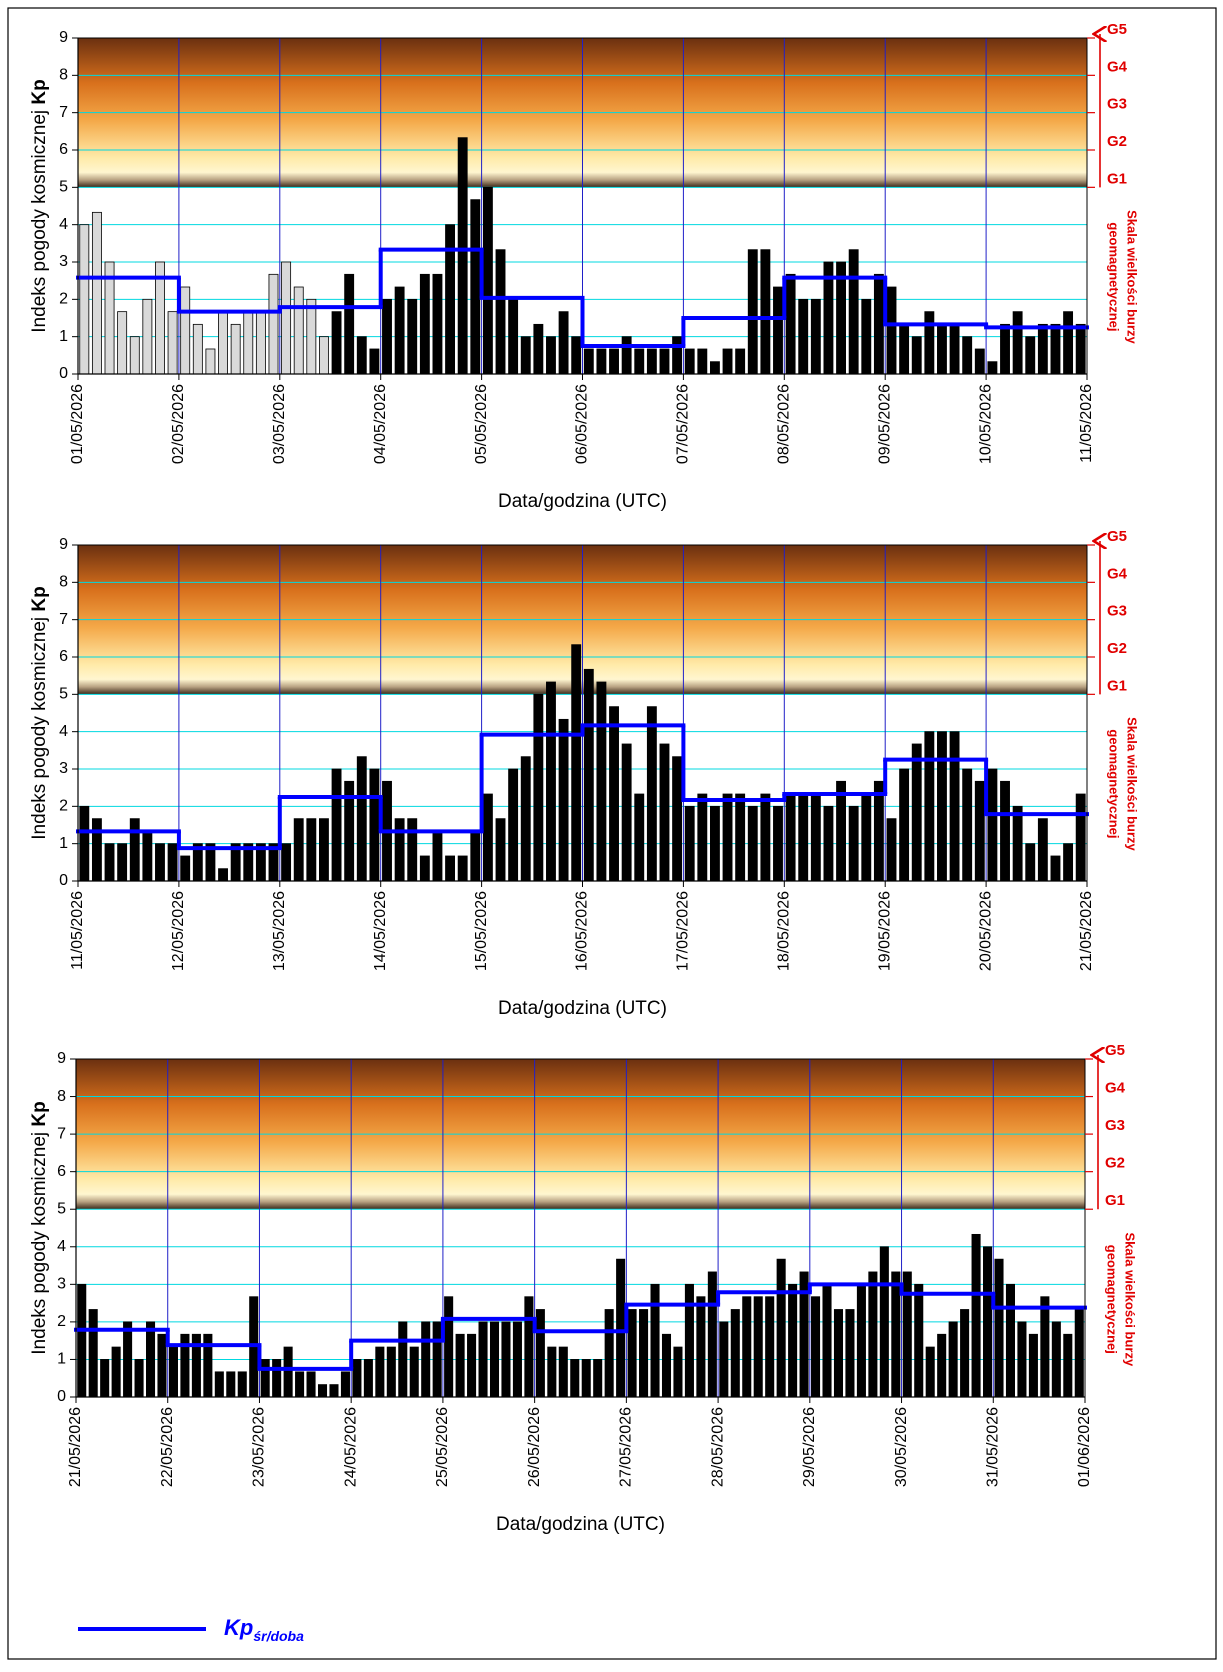 The width and height of the screenshot is (1223, 1672). I want to click on legend-label: Kpśr/doba, so click(264, 1629).